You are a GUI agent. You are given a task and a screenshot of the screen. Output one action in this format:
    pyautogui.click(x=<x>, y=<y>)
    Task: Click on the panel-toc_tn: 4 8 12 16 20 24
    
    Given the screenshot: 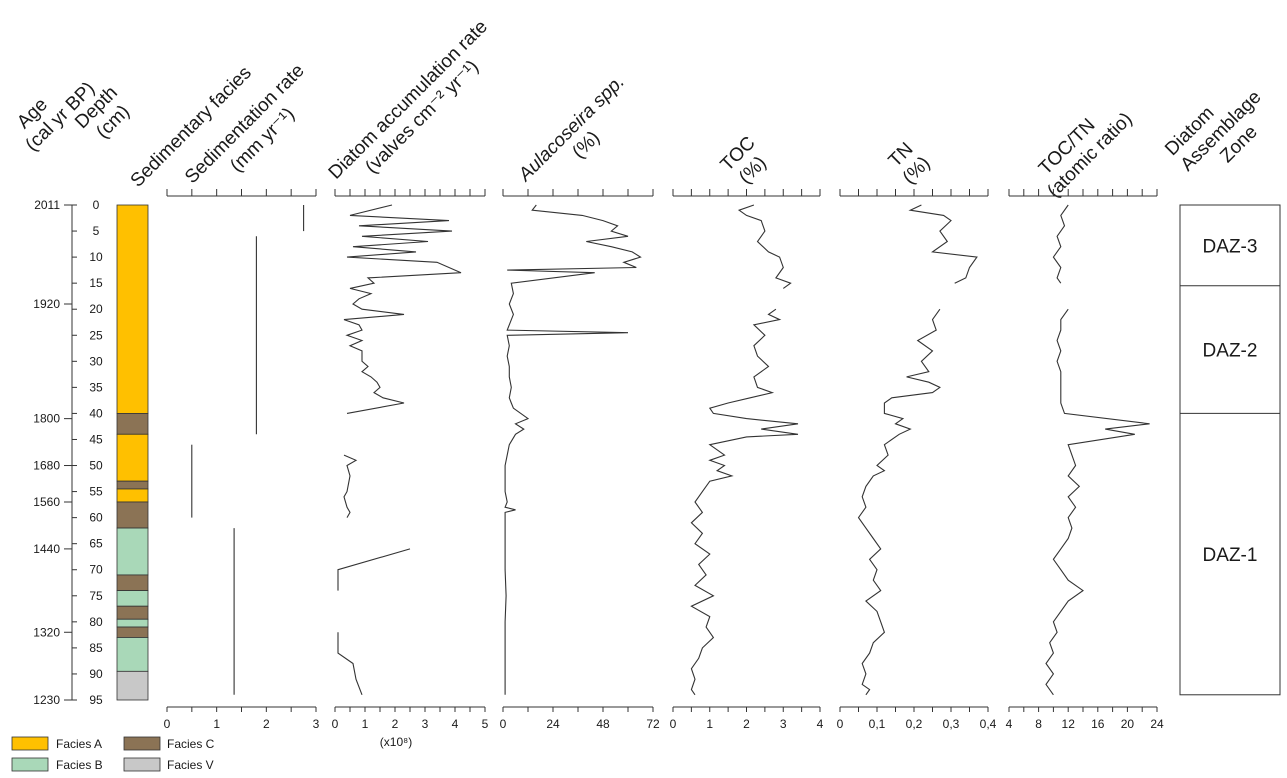 What is the action you would take?
    pyautogui.click(x=1085, y=460)
    